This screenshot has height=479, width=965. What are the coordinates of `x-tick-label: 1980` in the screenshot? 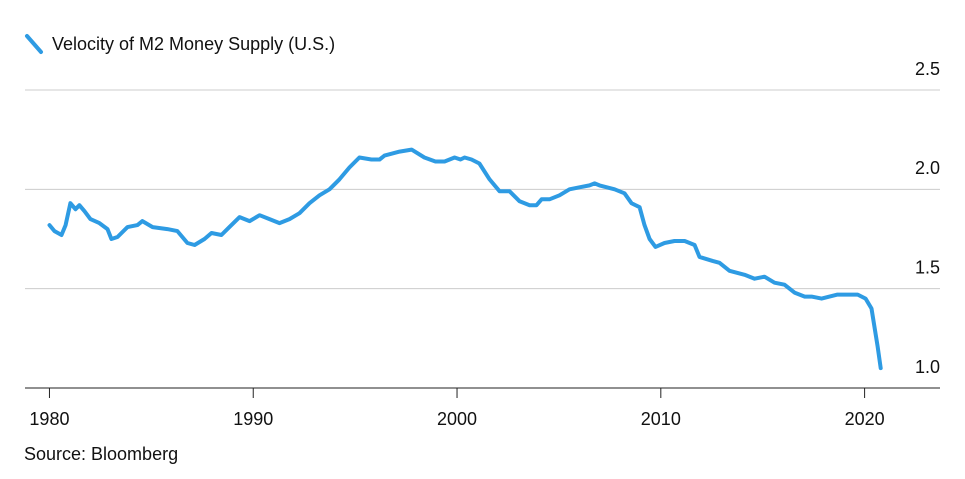 It's located at (49, 419).